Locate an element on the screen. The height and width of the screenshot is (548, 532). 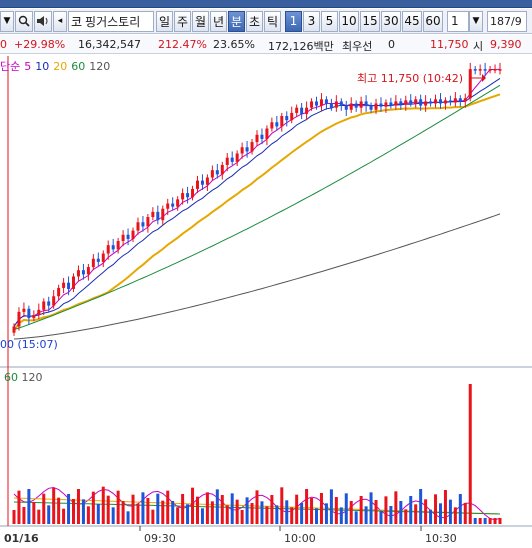
interval-3-button: 3 is located at coordinates (311, 21).